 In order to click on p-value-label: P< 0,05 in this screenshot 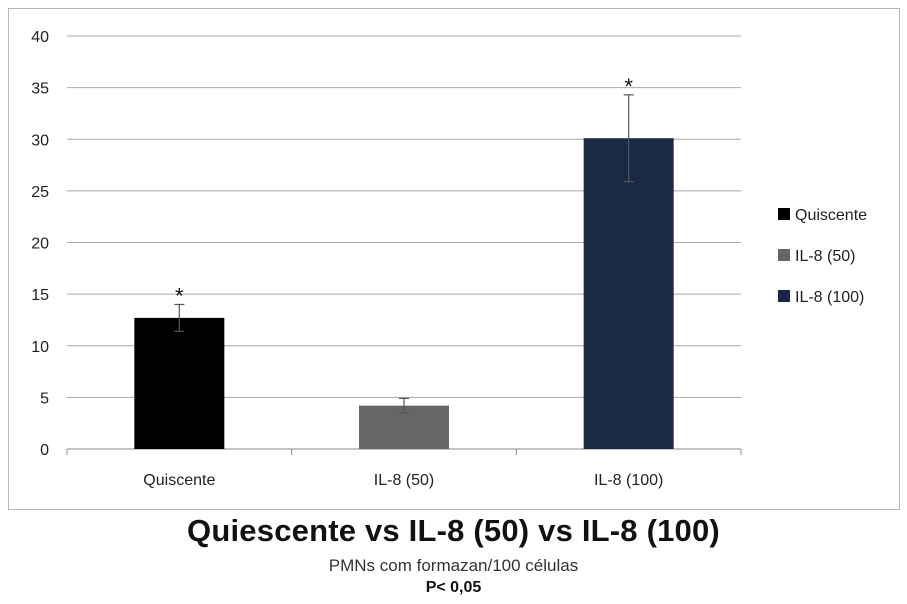, I will do `click(453, 587)`.